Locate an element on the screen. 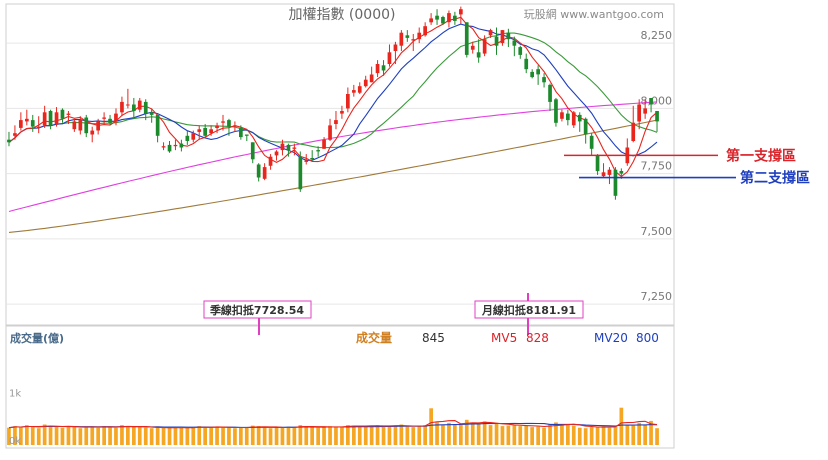  volume-value: 845 is located at coordinates (433, 338).